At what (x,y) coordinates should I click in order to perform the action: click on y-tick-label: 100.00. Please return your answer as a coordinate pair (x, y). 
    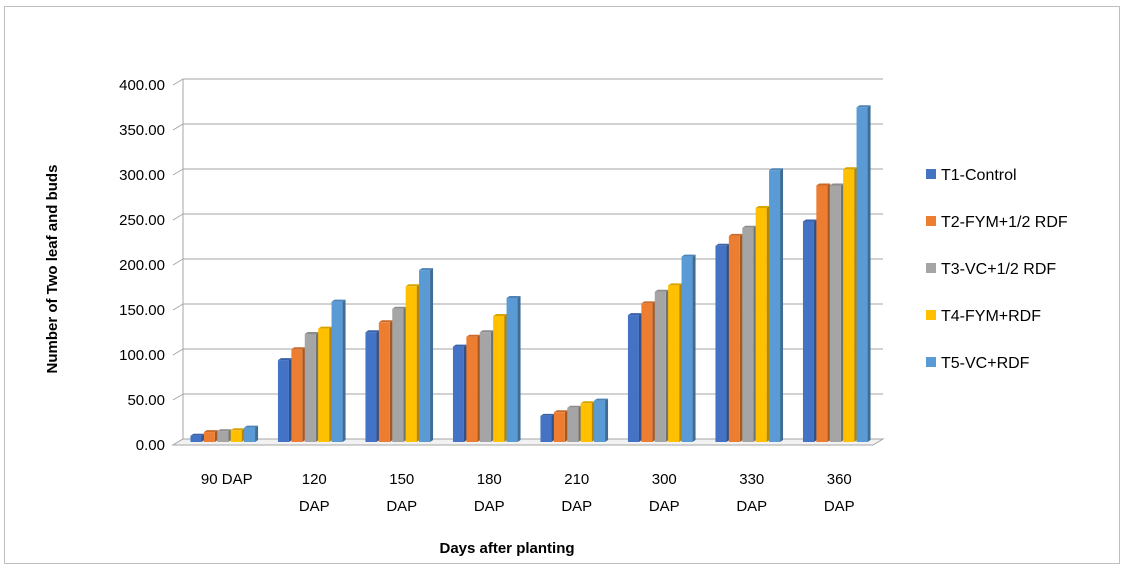
    Looking at the image, I should click on (142, 355).